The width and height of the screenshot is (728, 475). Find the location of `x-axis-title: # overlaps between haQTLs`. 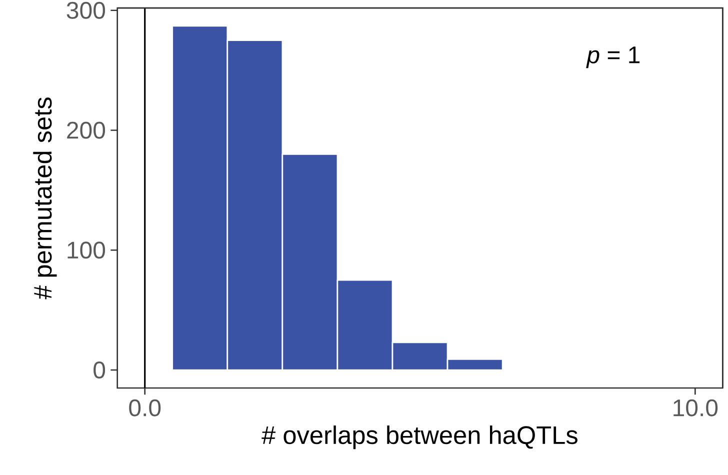

x-axis-title: # overlaps between haQTLs is located at coordinates (420, 438).